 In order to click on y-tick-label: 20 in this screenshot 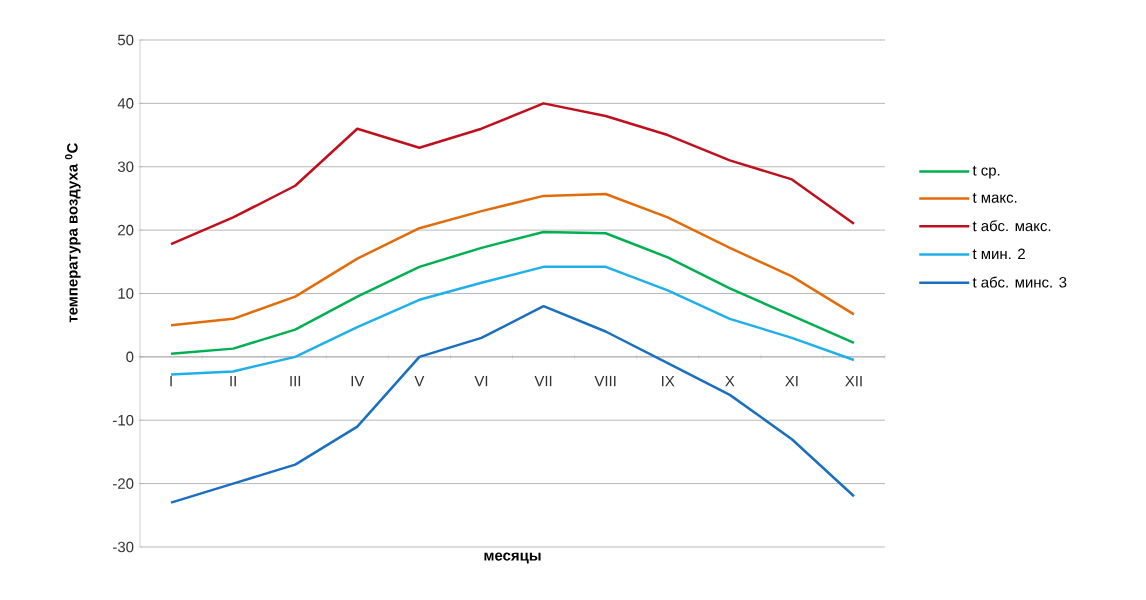, I will do `click(126, 230)`.